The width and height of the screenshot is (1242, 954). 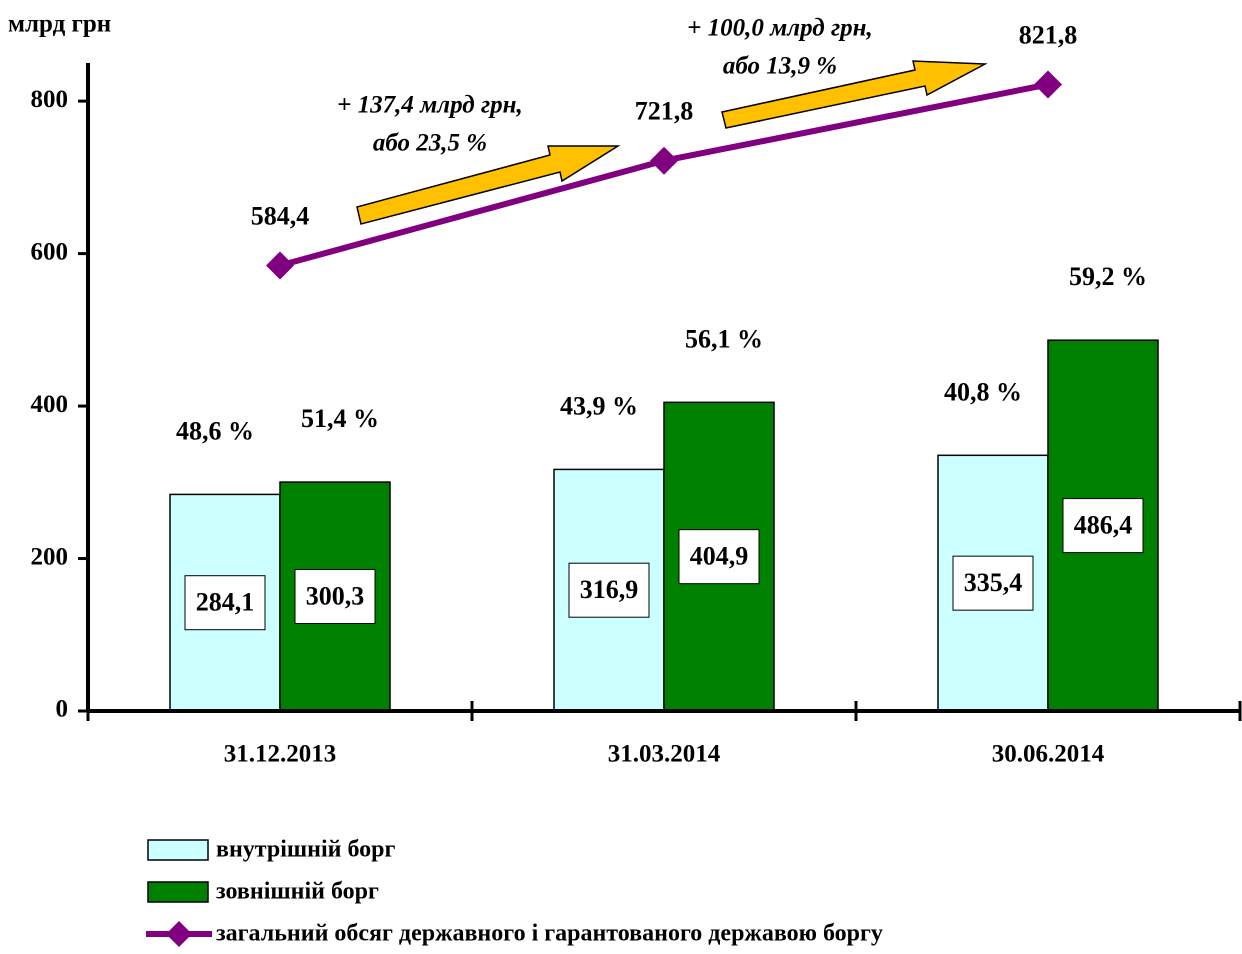 What do you see at coordinates (780, 28) in the screenshot?
I see `annotation: + 100,0 млрд грн,` at bounding box center [780, 28].